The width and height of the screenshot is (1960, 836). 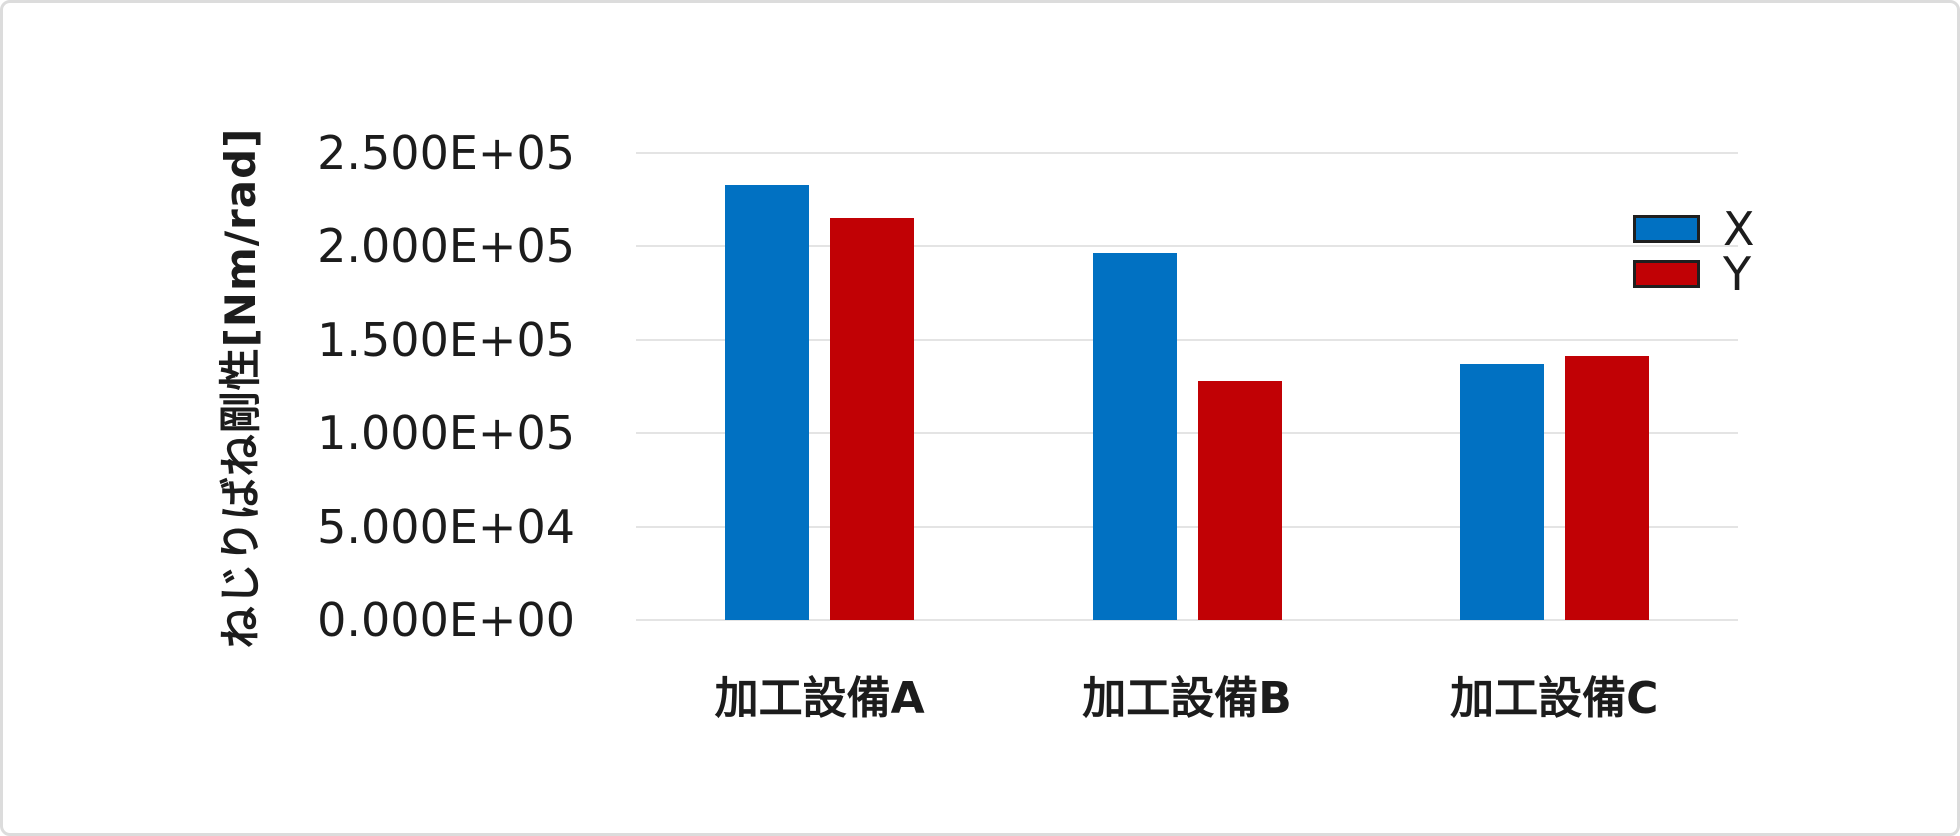 I want to click on legend-swatch-y, so click(x=1666, y=274).